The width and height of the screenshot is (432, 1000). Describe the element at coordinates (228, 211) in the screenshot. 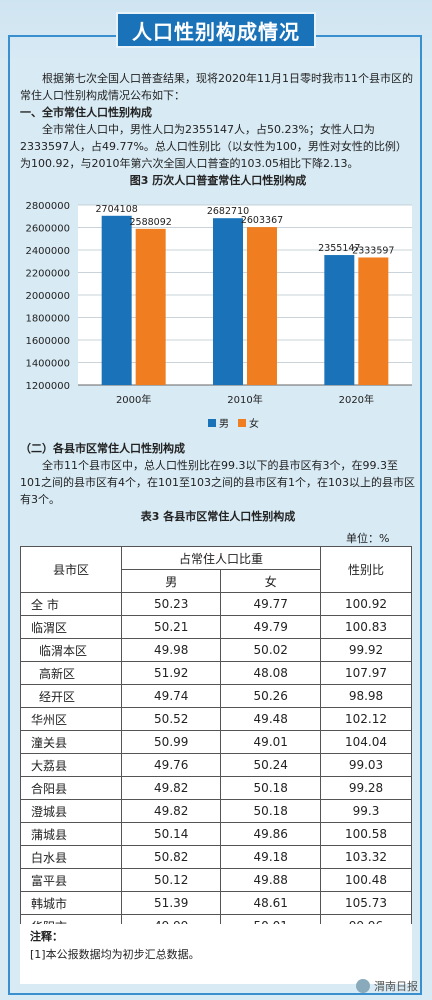

I see `data-label: 2682710` at that location.